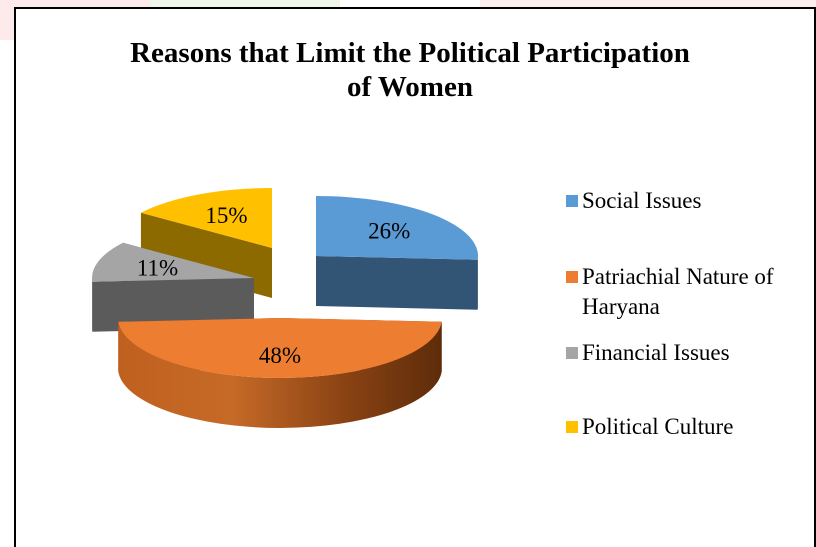 The height and width of the screenshot is (547, 816). What do you see at coordinates (226, 215) in the screenshot?
I see `data-label-political-culture: 15%` at bounding box center [226, 215].